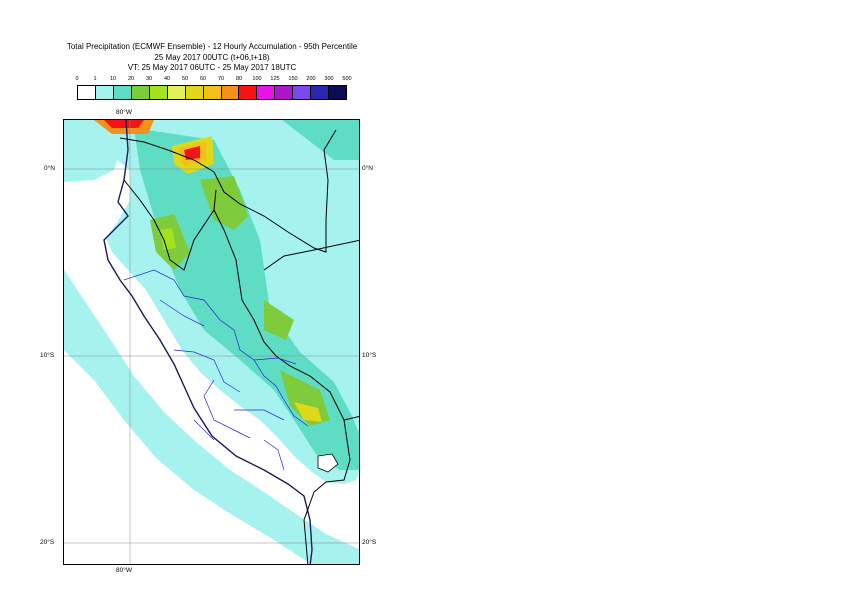 This screenshot has height=596, width=842. Describe the element at coordinates (149, 79) in the screenshot. I see `legend-label: 30` at that location.